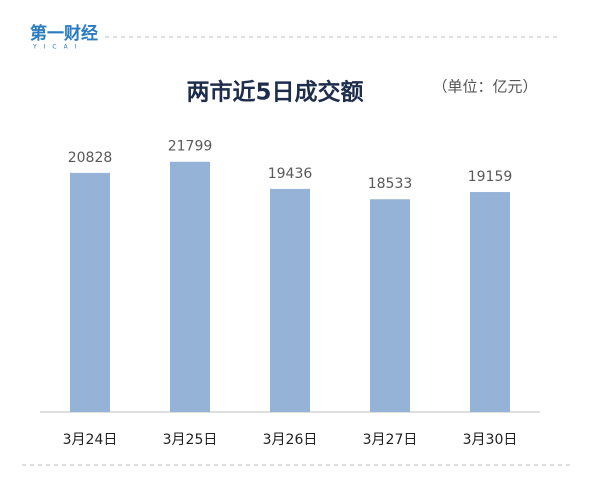  What do you see at coordinates (190, 147) in the screenshot?
I see `value-label: 21799` at bounding box center [190, 147].